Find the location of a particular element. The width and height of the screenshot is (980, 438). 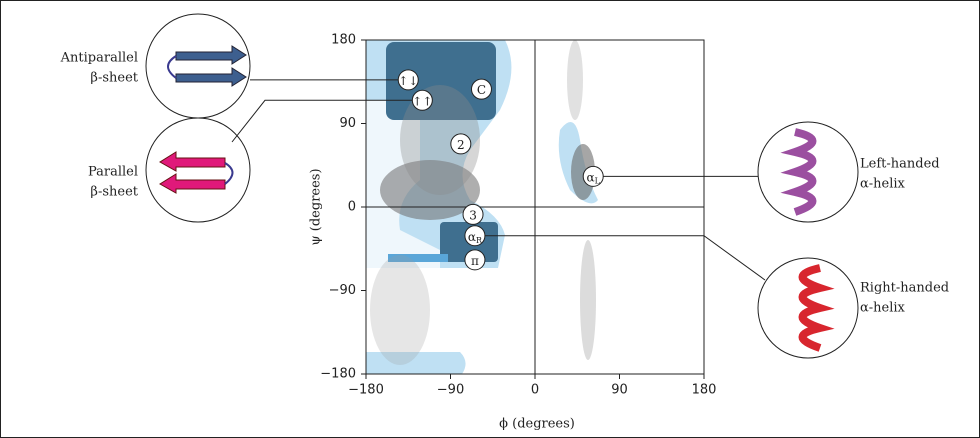

x-axis-label: ϕ (degrees) is located at coordinates (537, 424).